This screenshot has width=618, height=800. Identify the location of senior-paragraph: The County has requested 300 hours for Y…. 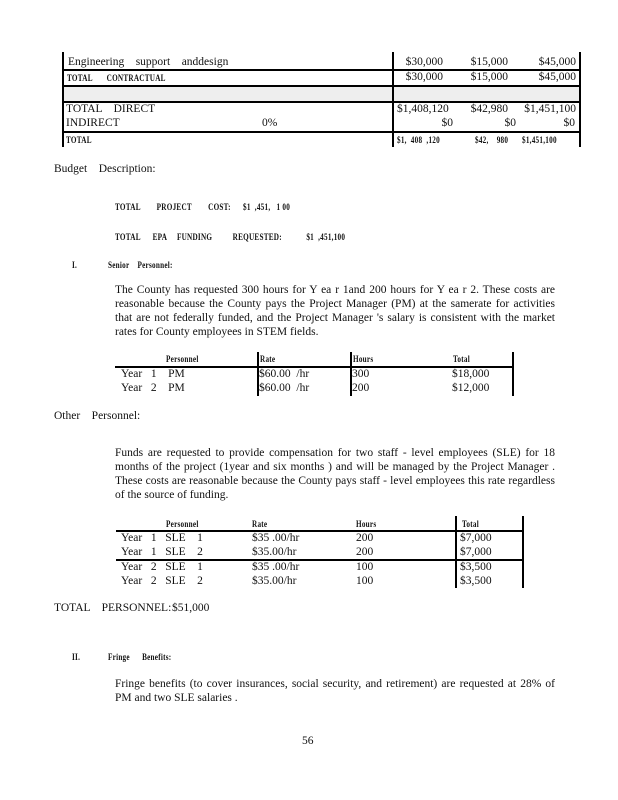
(335, 311).